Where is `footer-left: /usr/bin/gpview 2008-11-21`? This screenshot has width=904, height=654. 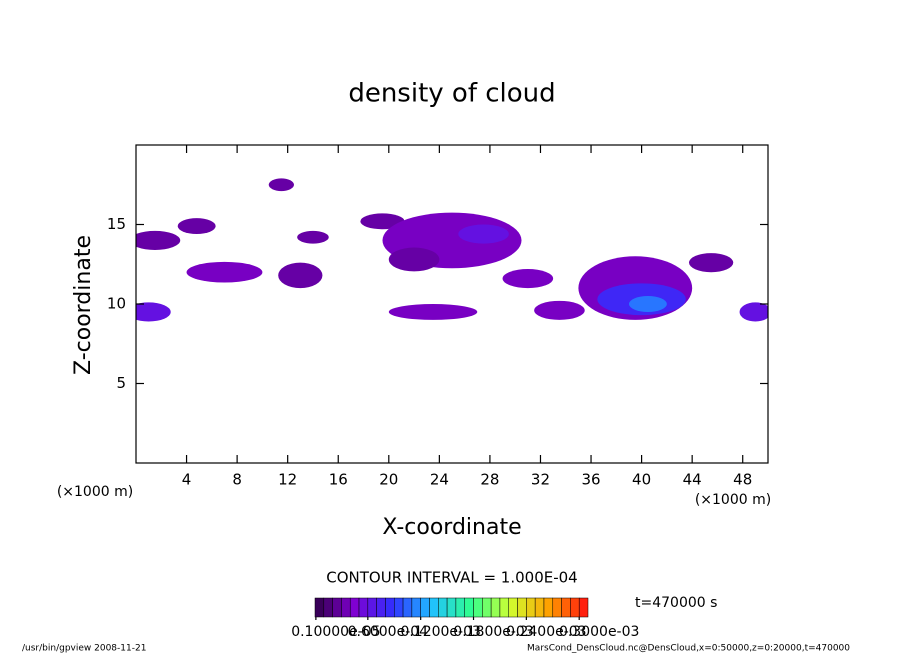 footer-left: /usr/bin/gpview 2008-11-21 is located at coordinates (84, 649).